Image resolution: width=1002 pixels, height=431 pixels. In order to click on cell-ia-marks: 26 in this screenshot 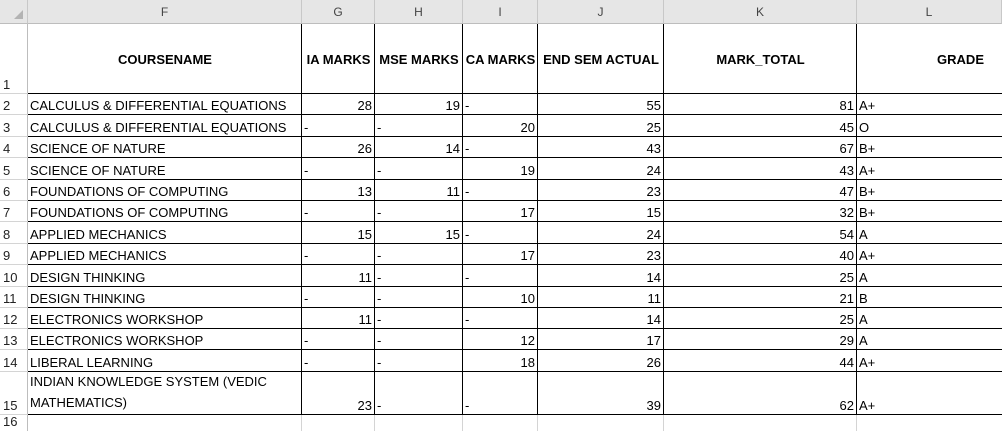, I will do `click(364, 148)`.